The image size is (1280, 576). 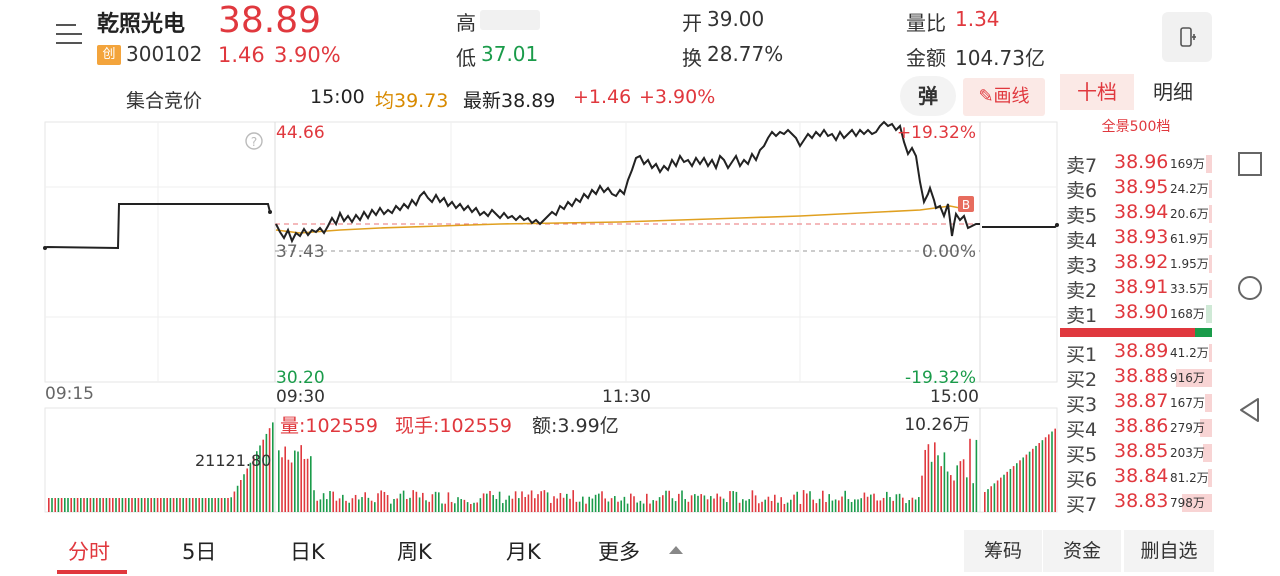 I want to click on tab-ten-levels: 十档, so click(x=1097, y=92).